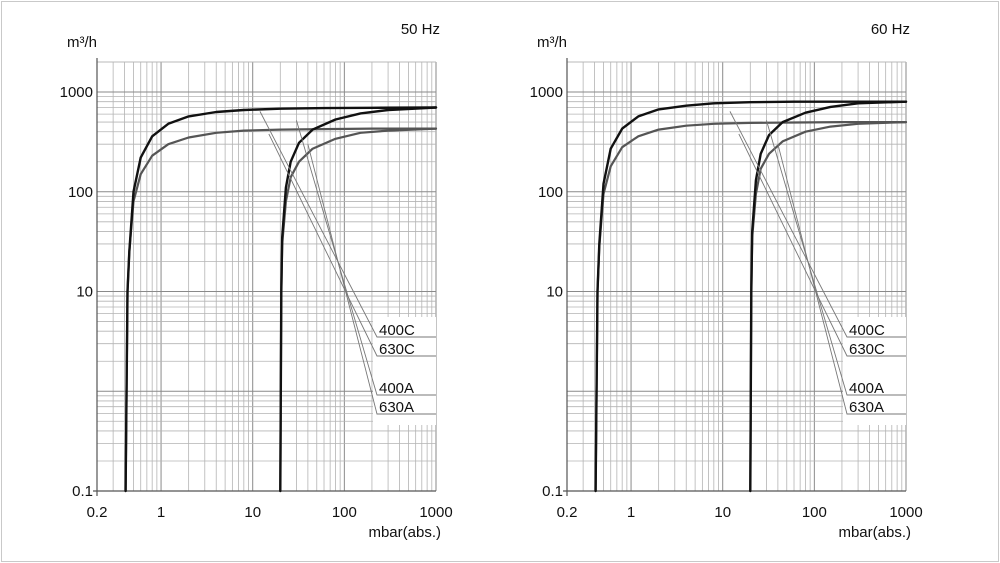  What do you see at coordinates (890, 29) in the screenshot?
I see `chart-title: 60 Hz` at bounding box center [890, 29].